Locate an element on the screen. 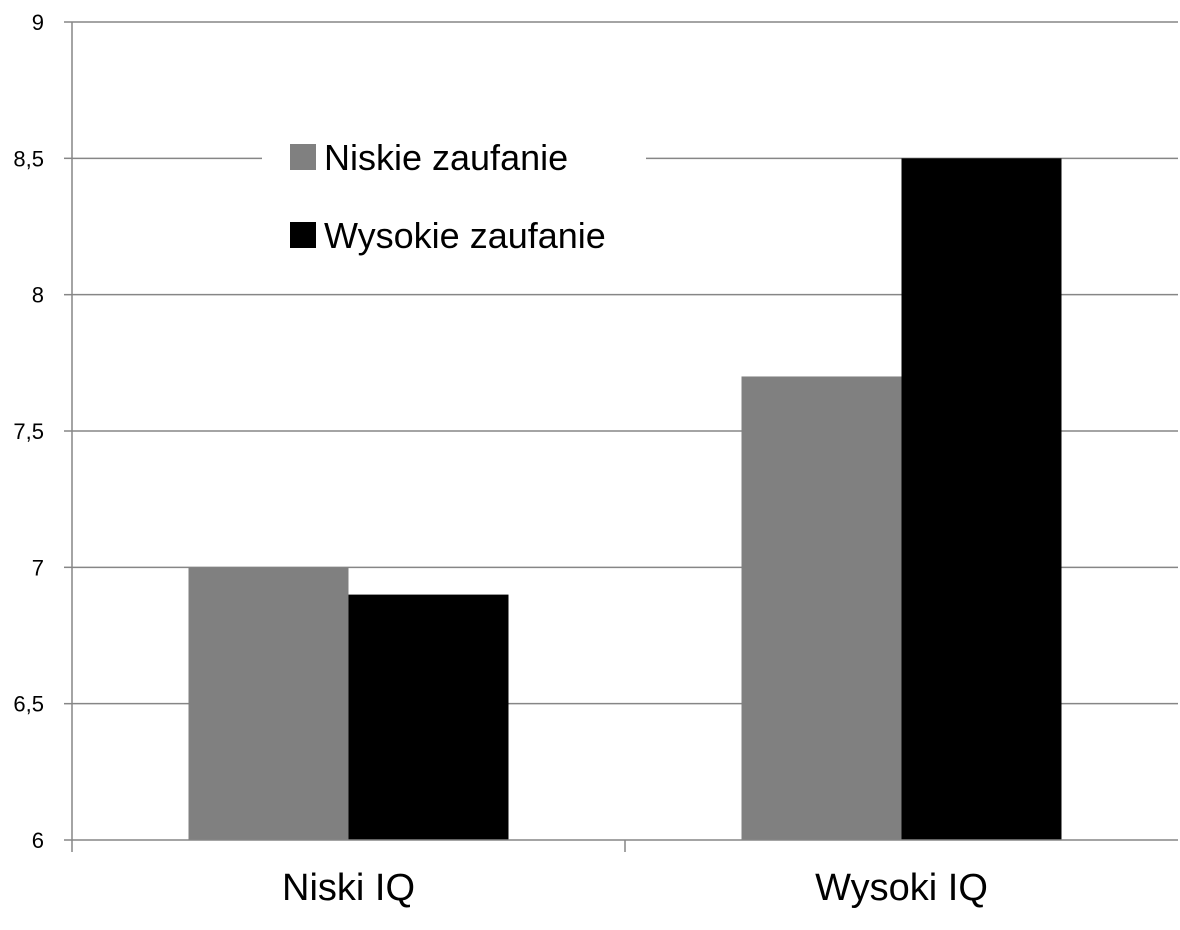 This screenshot has width=1180, height=930. y-tick-label: 6 is located at coordinates (38, 840).